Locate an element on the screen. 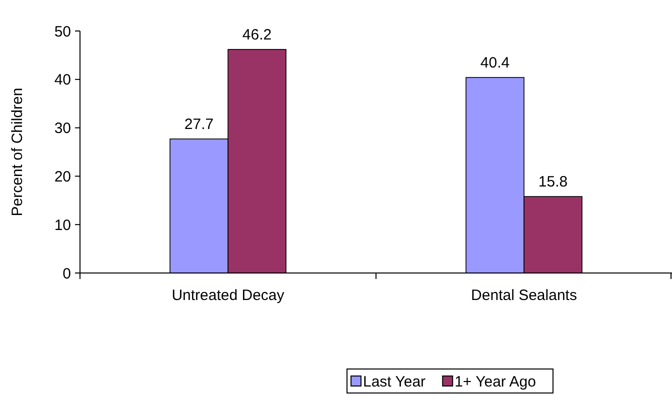  legend-label: 1+ Year Ago is located at coordinates (495, 381).